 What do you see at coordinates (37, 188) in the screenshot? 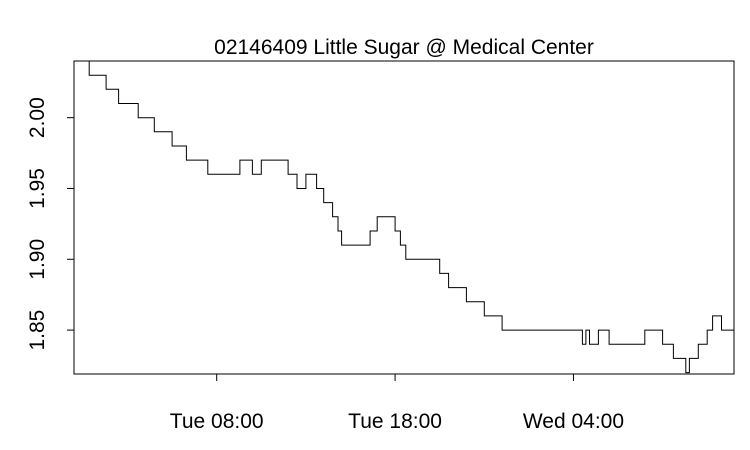
I see `y-tick-label: 1.95` at bounding box center [37, 188].